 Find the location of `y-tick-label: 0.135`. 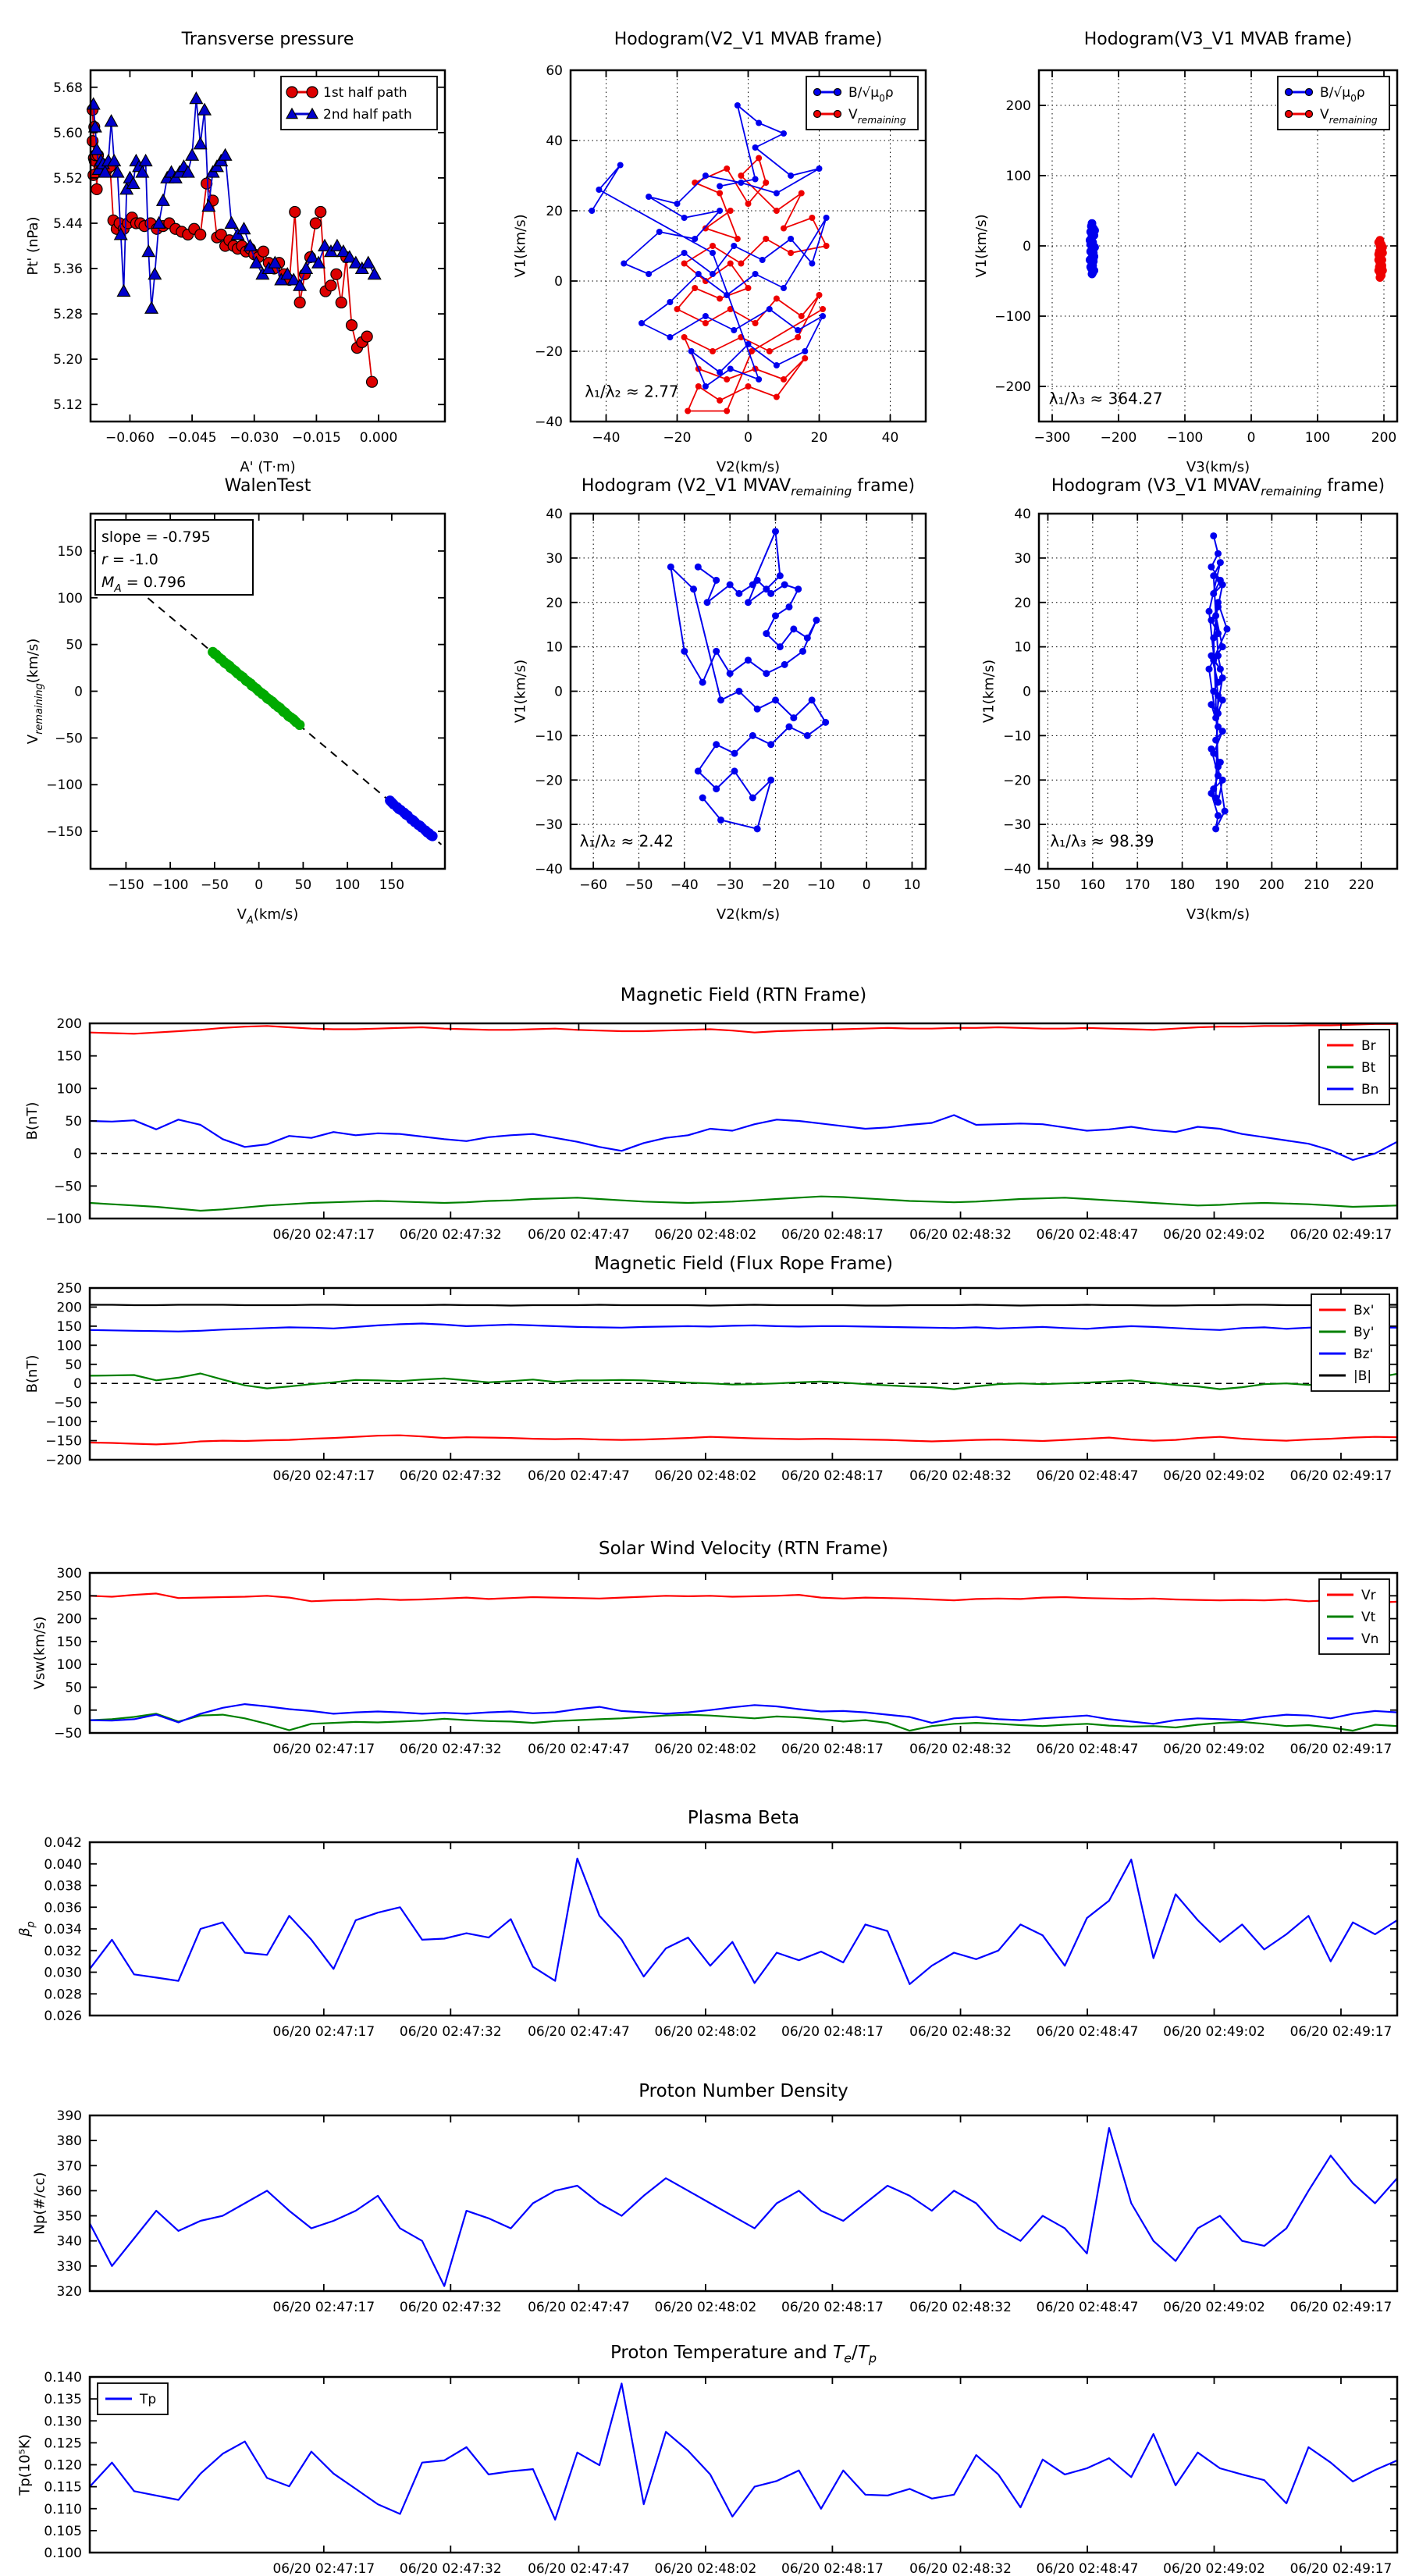

y-tick-label: 0.135 is located at coordinates (63, 2399).